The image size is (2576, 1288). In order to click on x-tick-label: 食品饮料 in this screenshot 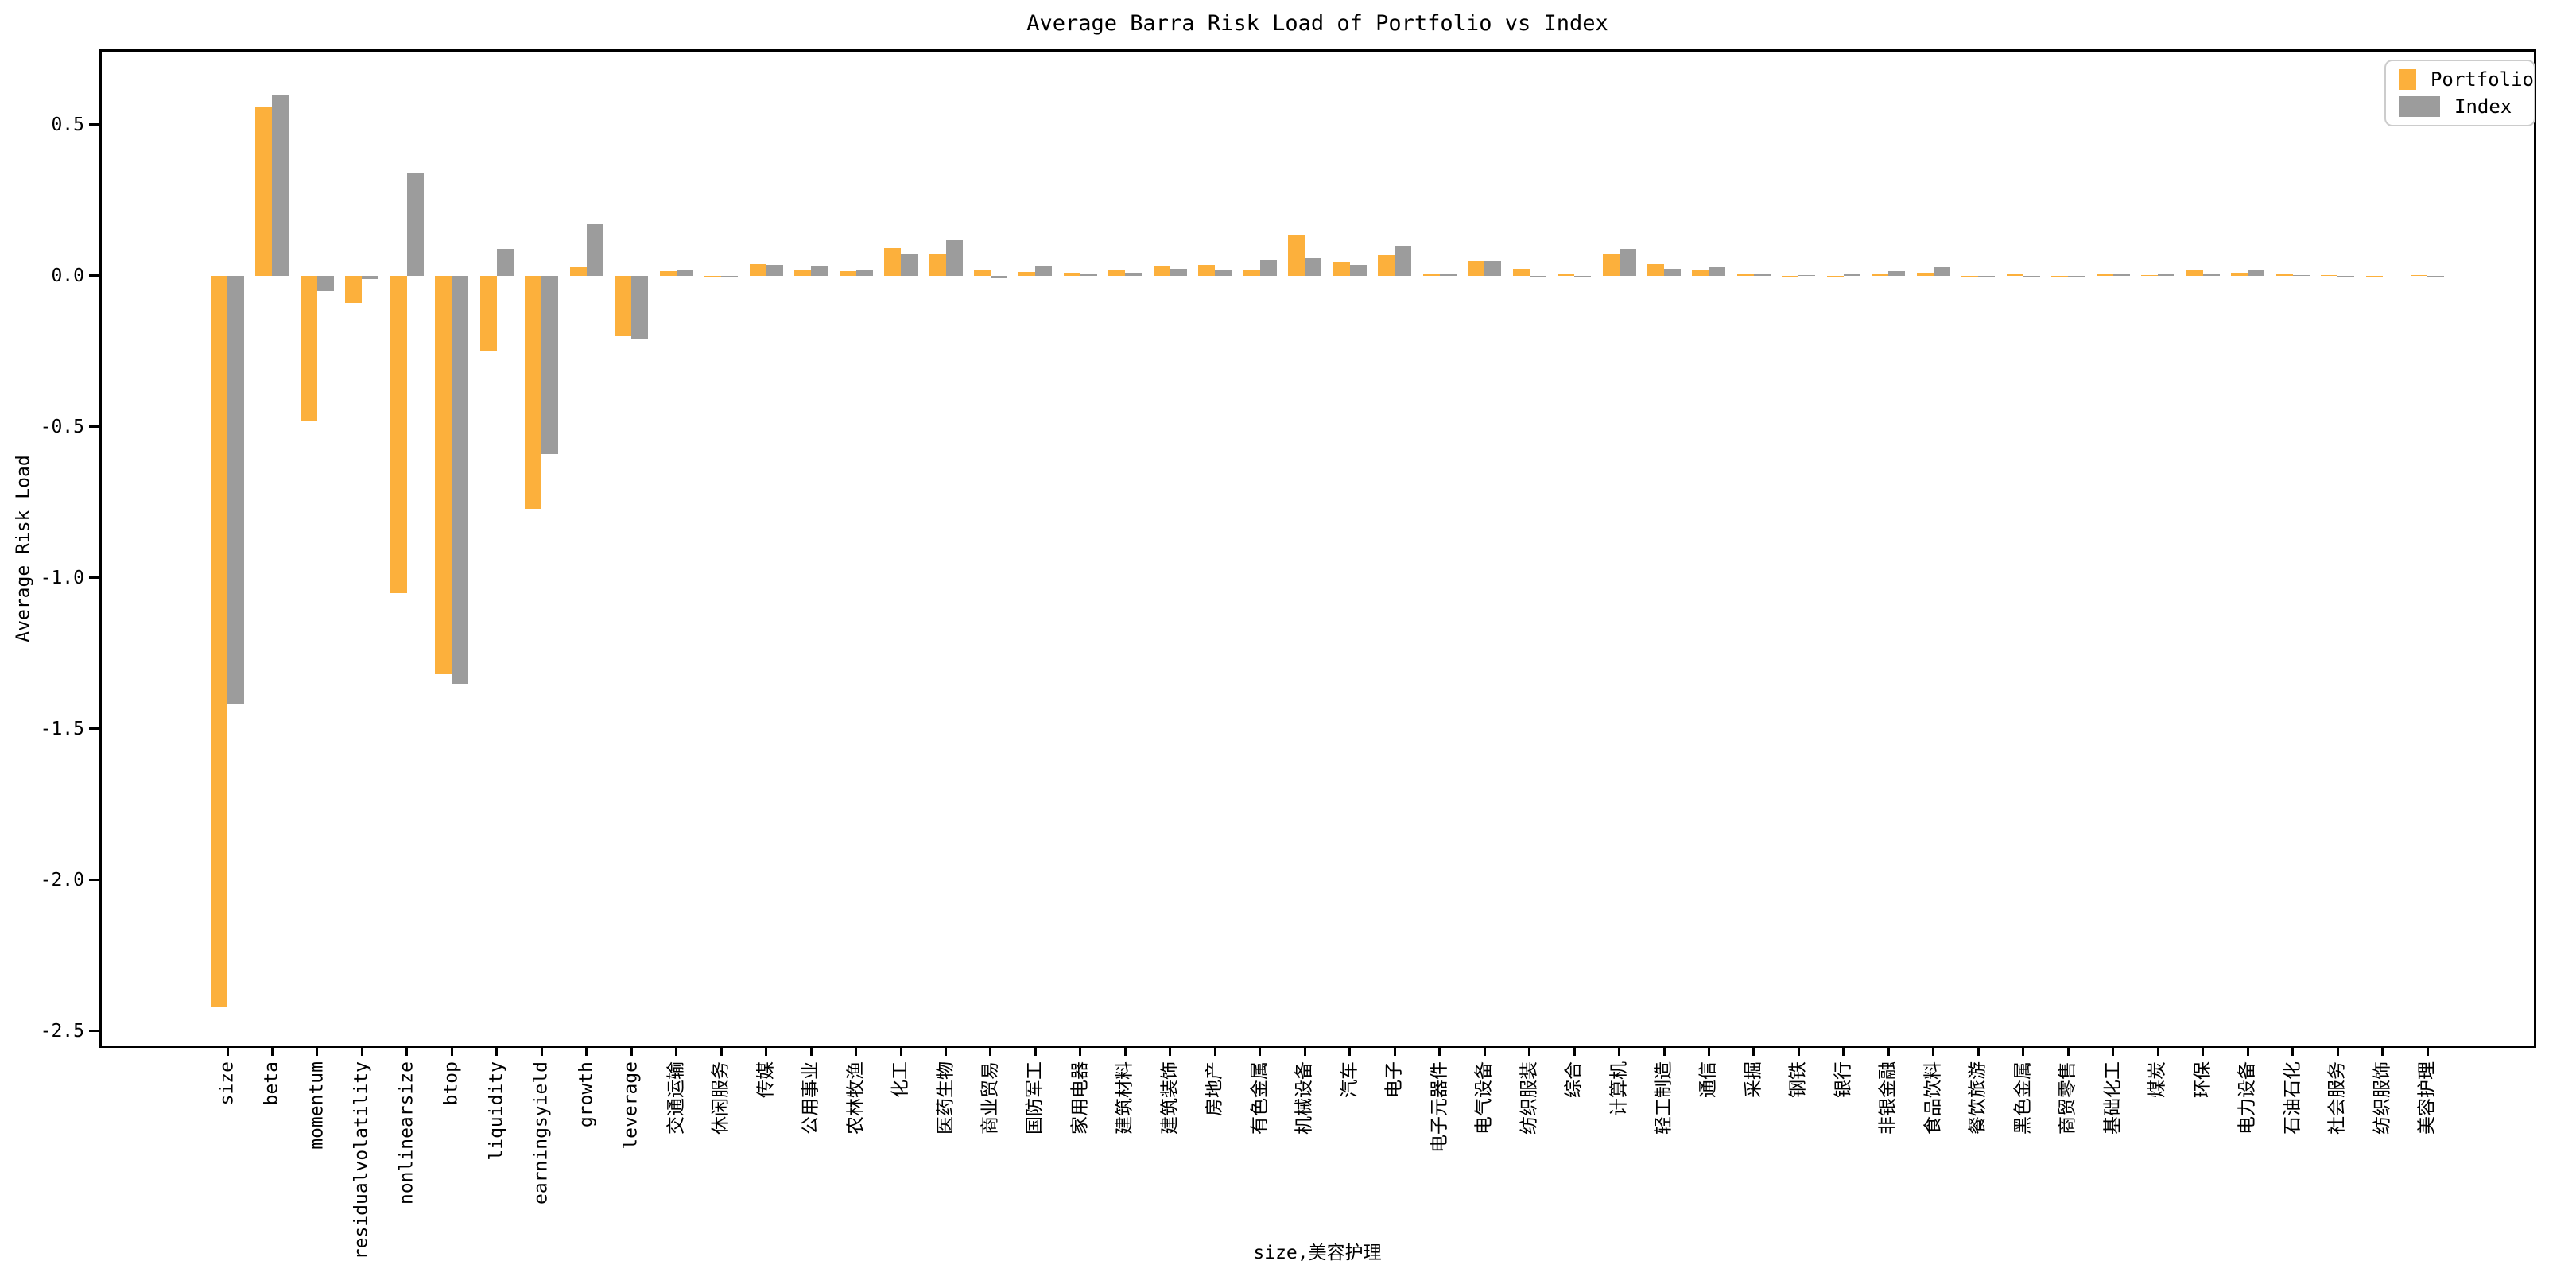, I will do `click(1933, 1098)`.